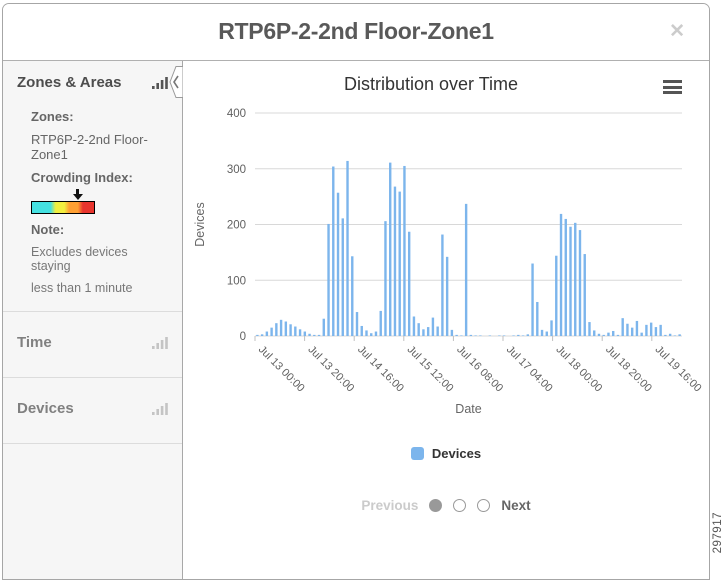 The width and height of the screenshot is (725, 581). Describe the element at coordinates (45, 408) in the screenshot. I see `section-label: Devices` at that location.